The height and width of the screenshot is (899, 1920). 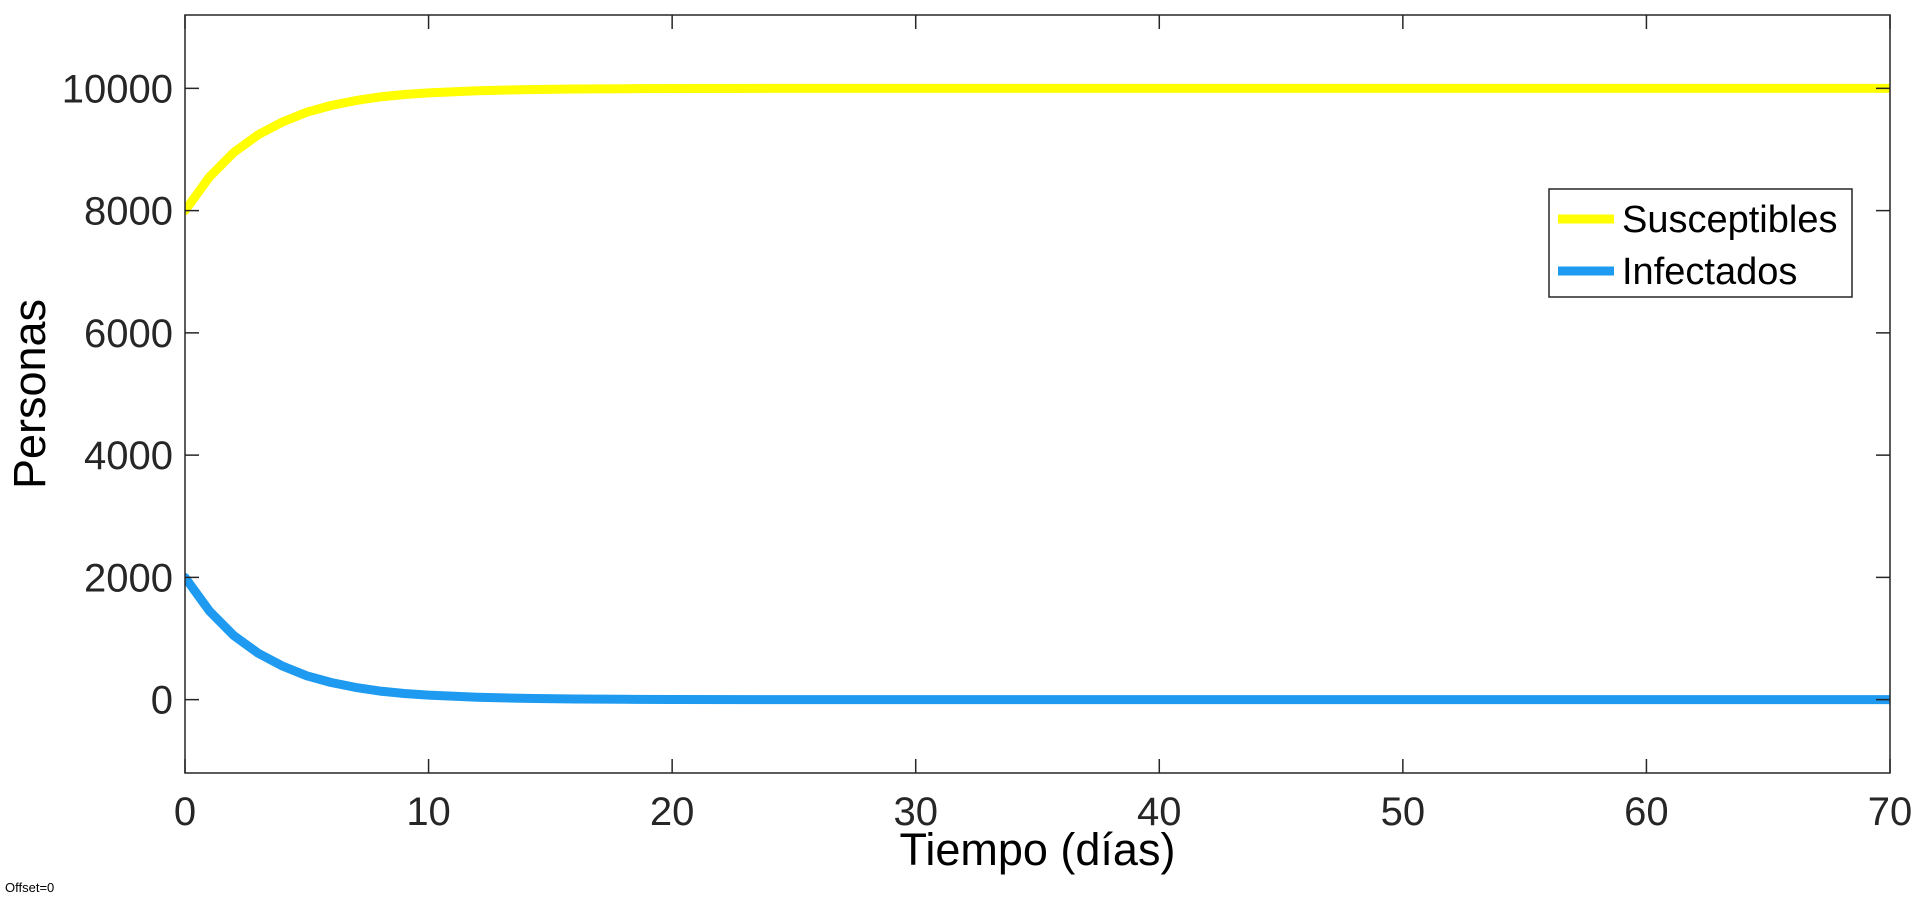 I want to click on y-tick-label: 4000, so click(x=128, y=456).